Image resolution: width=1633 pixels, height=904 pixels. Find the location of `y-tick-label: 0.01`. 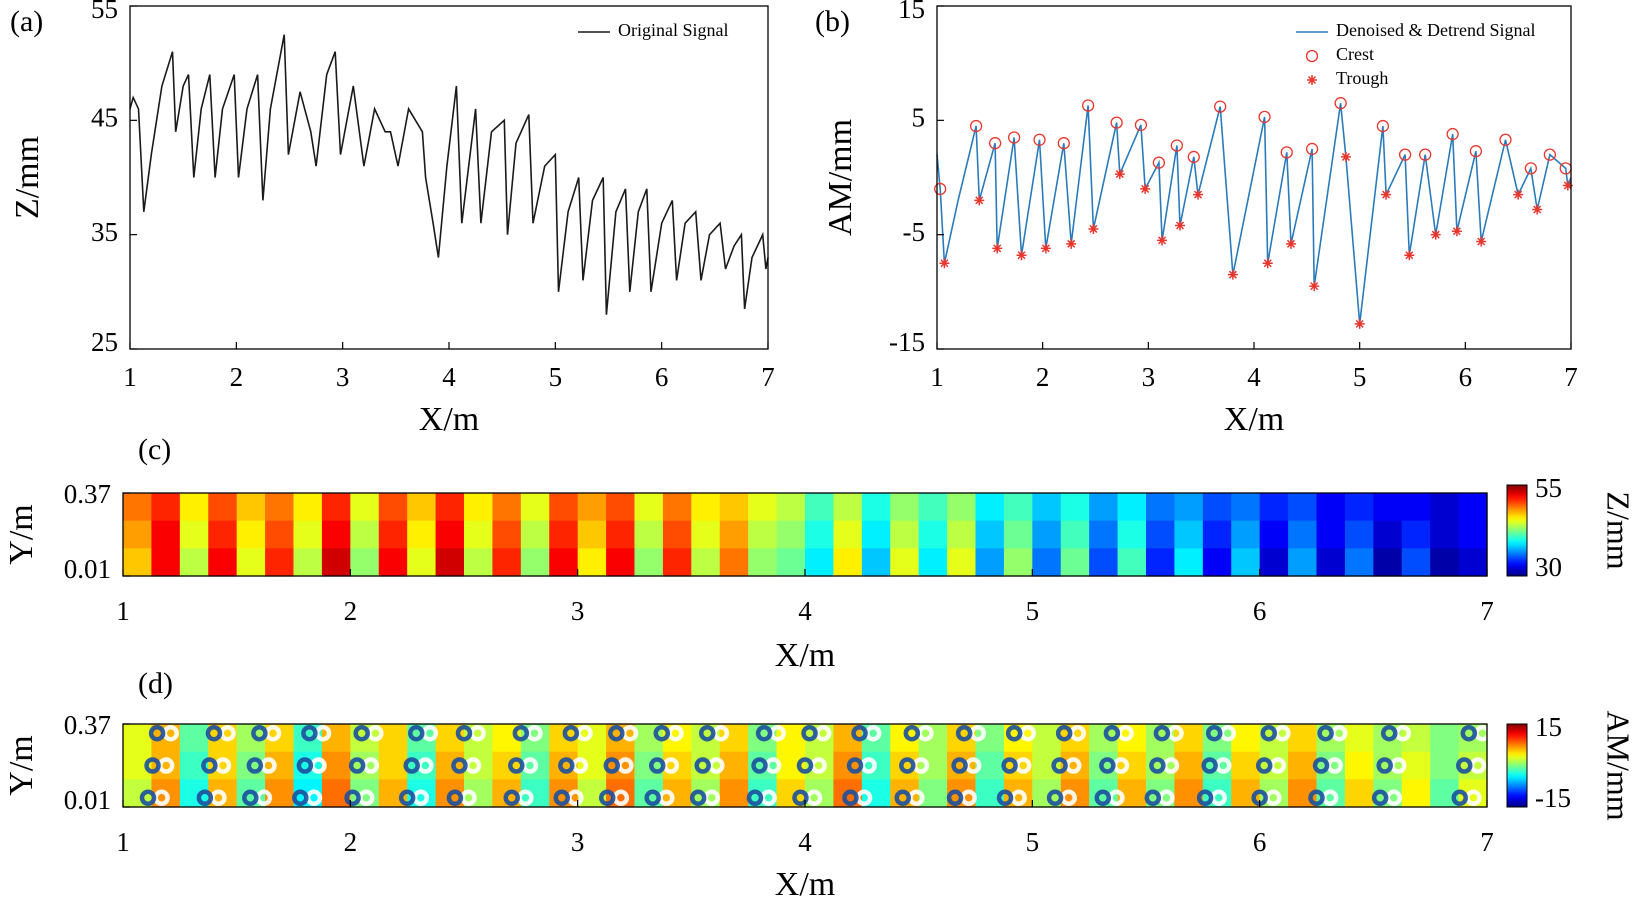

y-tick-label: 0.01 is located at coordinates (87, 569).